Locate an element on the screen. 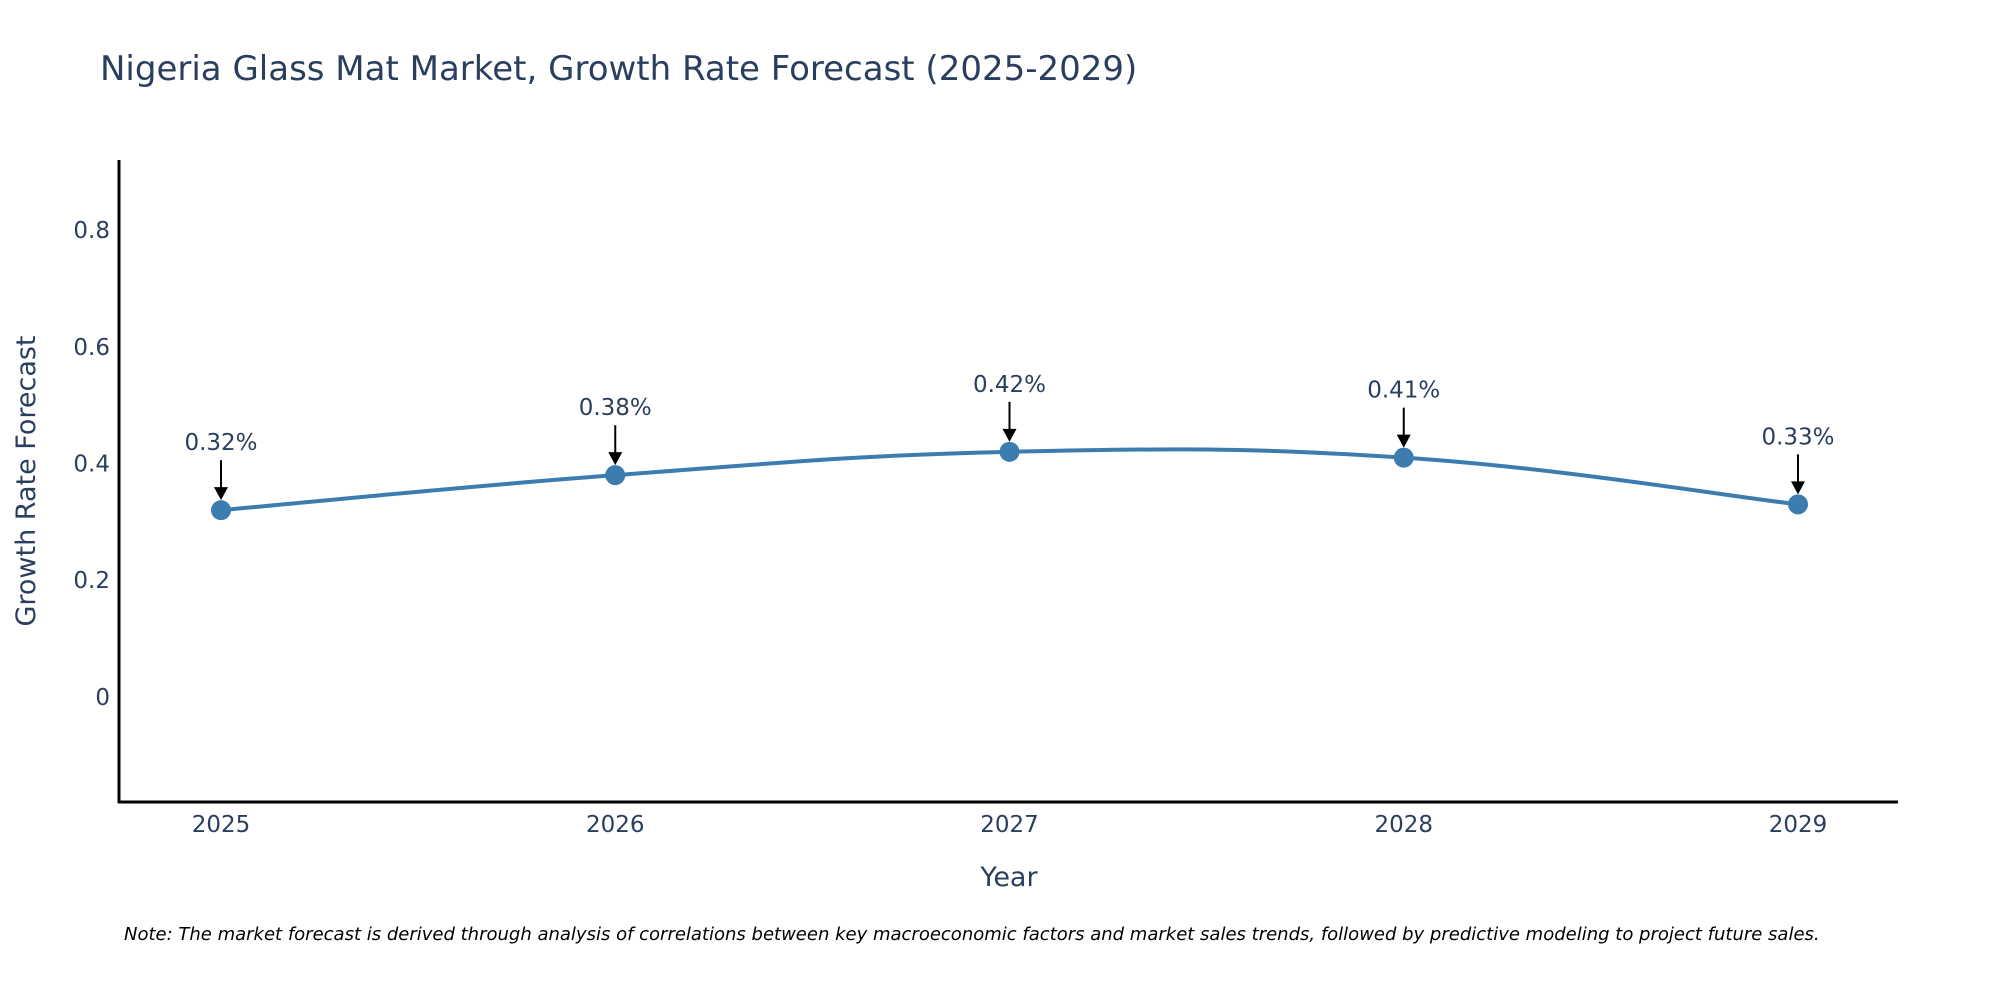  data-label: 0.41% is located at coordinates (1403, 391).